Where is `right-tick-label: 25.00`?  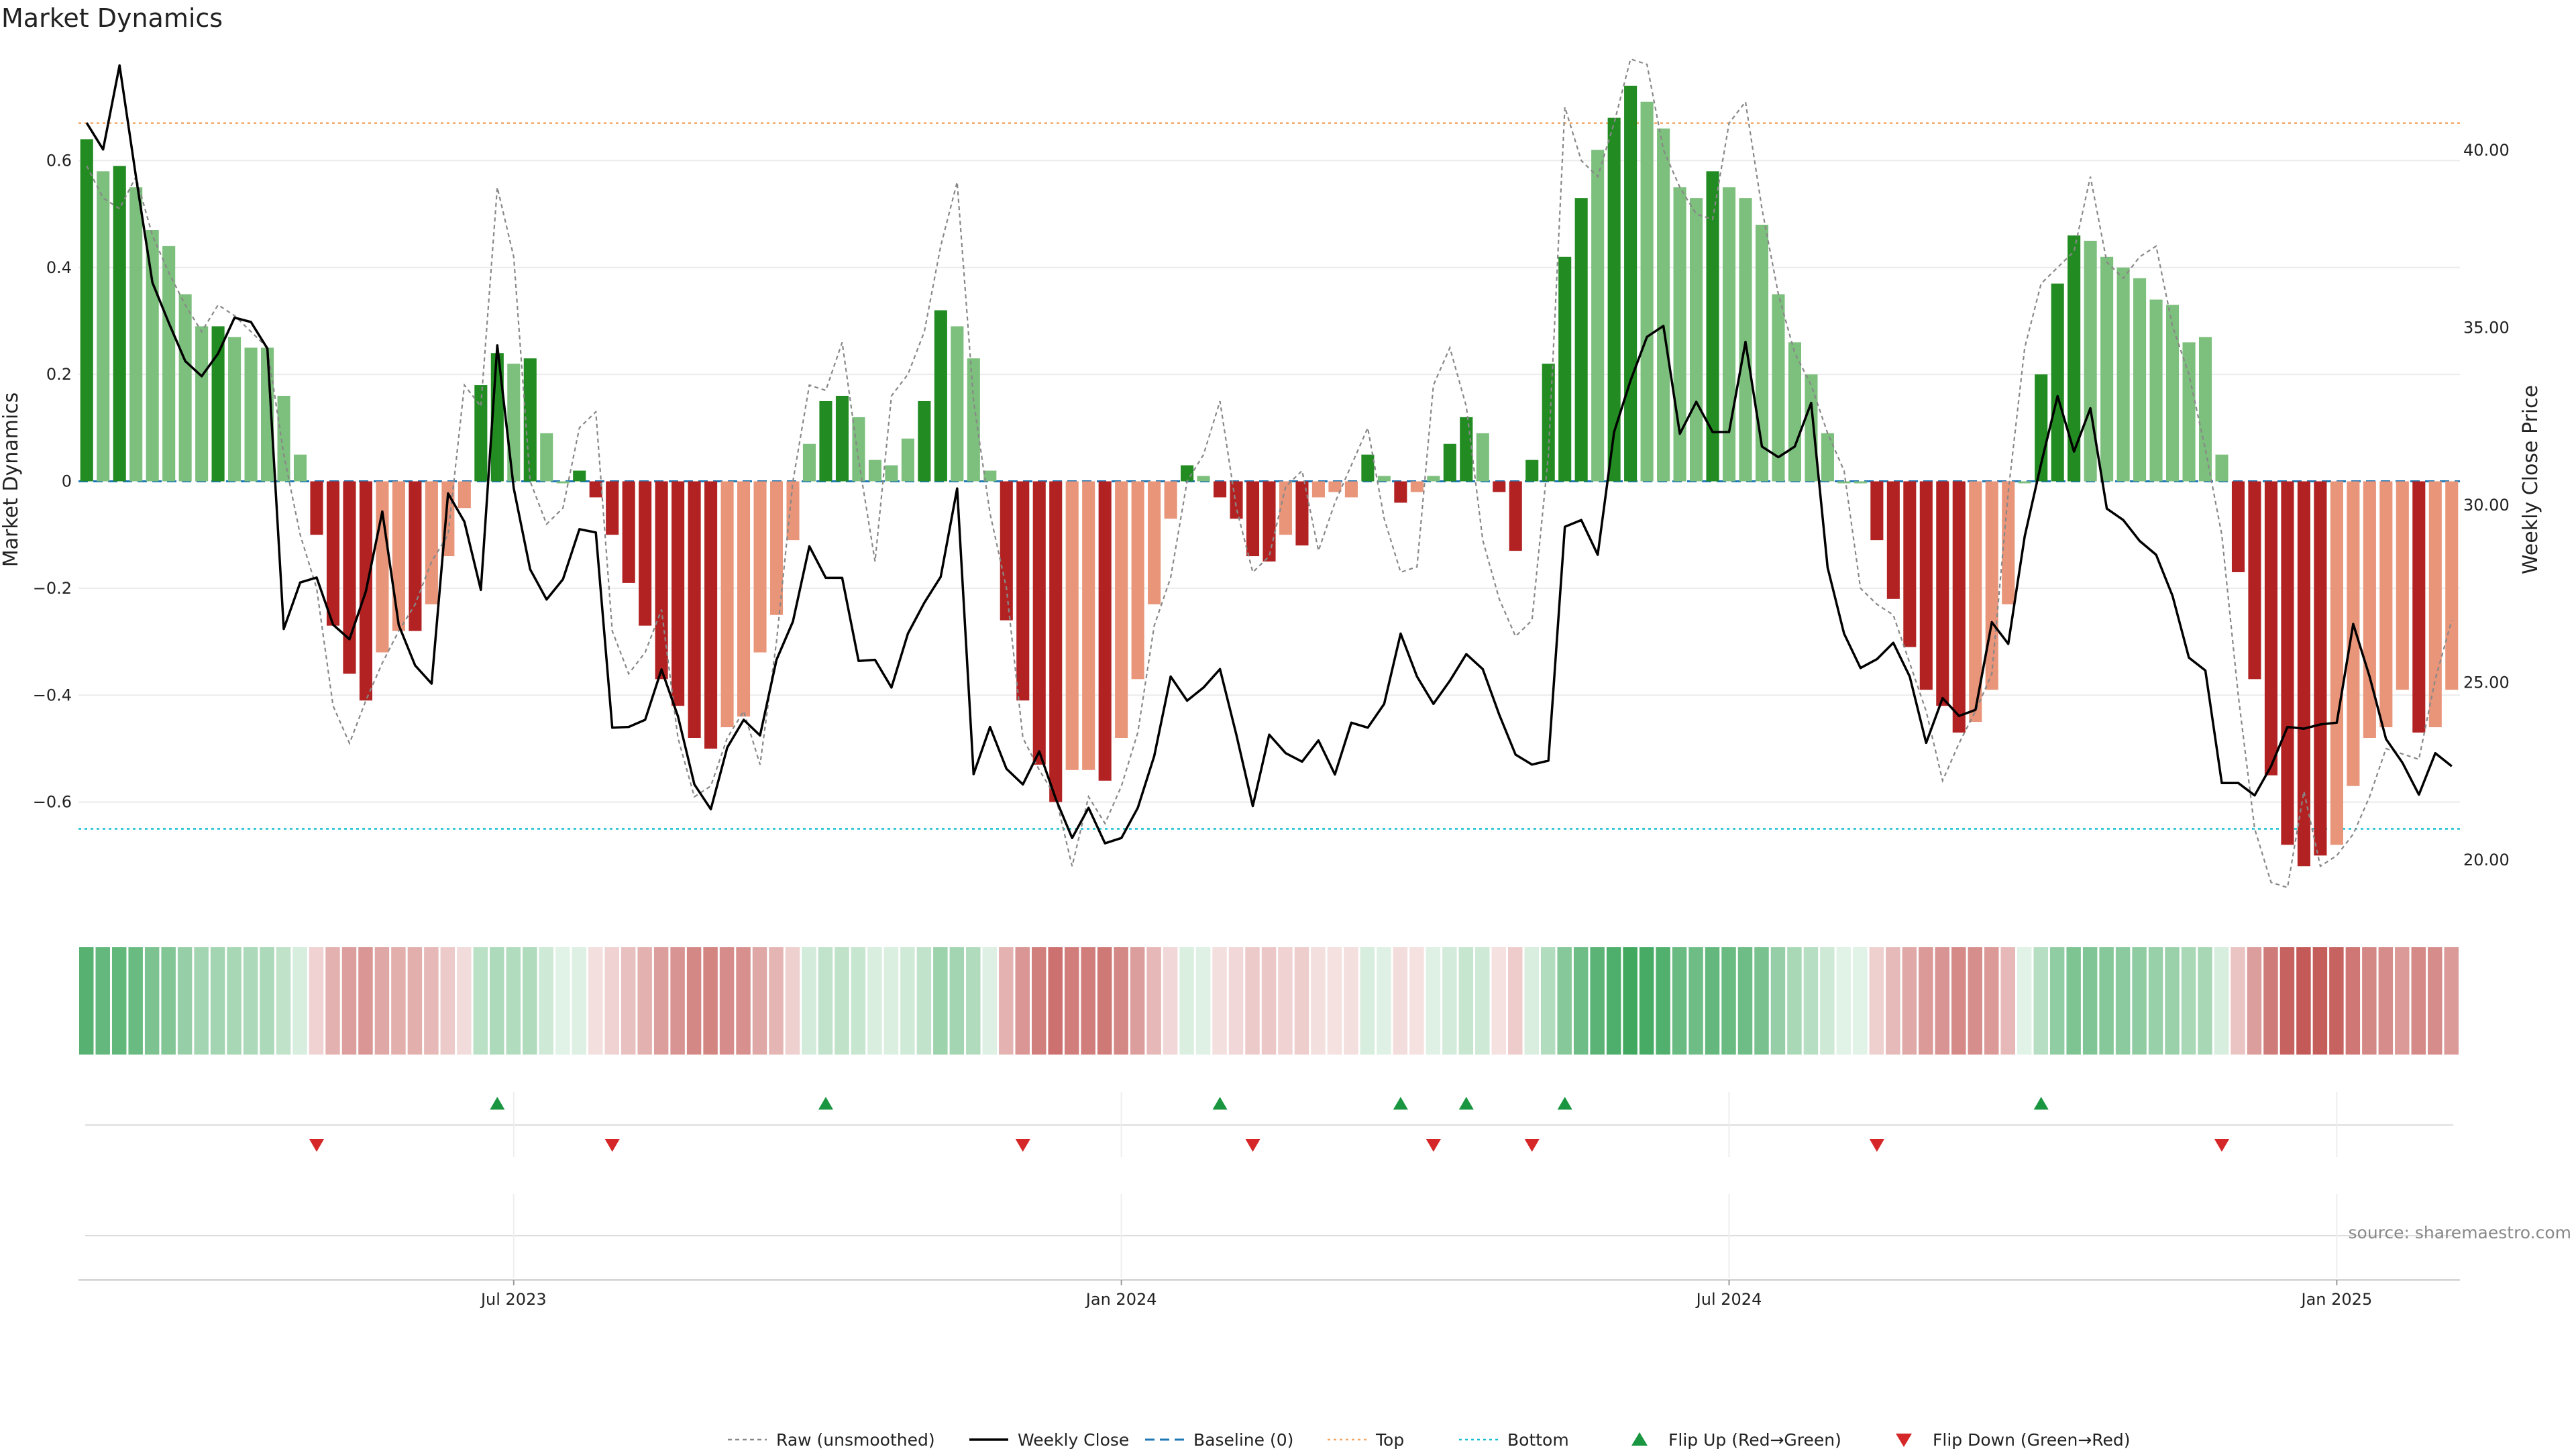 right-tick-label: 25.00 is located at coordinates (2486, 682).